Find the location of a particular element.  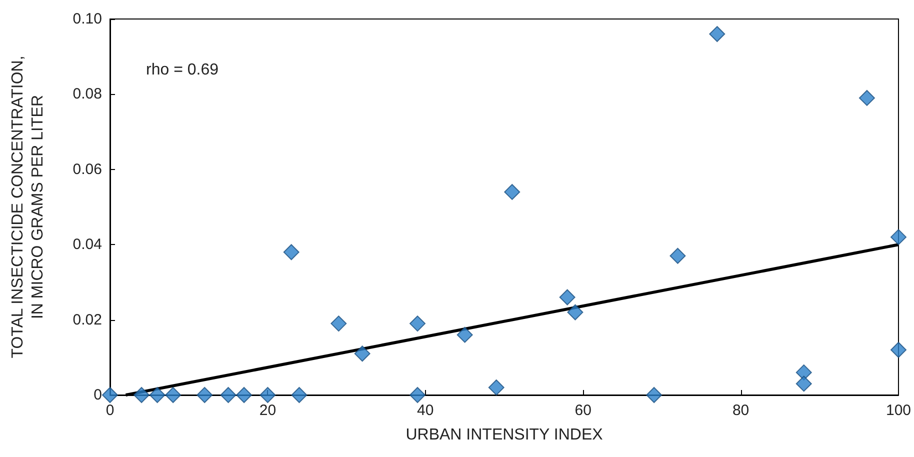

y-tick-label: 0.04 is located at coordinates (87, 245).